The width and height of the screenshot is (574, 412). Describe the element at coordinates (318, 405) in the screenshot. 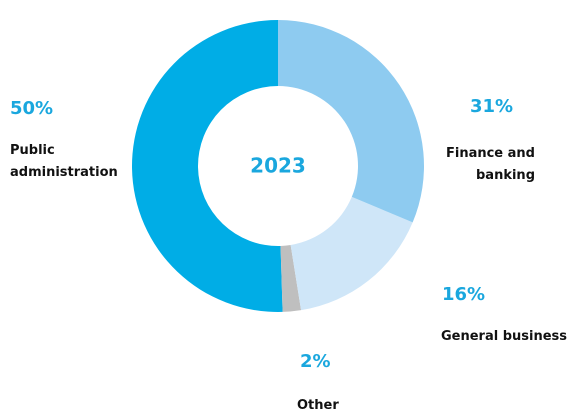

I see `category-label: Other` at that location.